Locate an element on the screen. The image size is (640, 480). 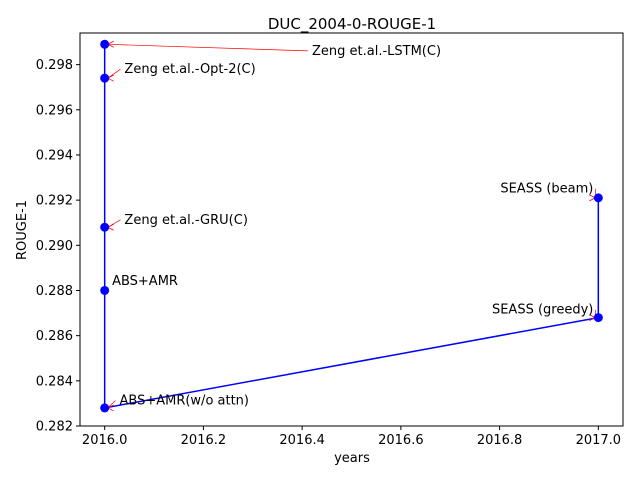
data-label: Zeng et.al.-GRU(C) is located at coordinates (185, 220).